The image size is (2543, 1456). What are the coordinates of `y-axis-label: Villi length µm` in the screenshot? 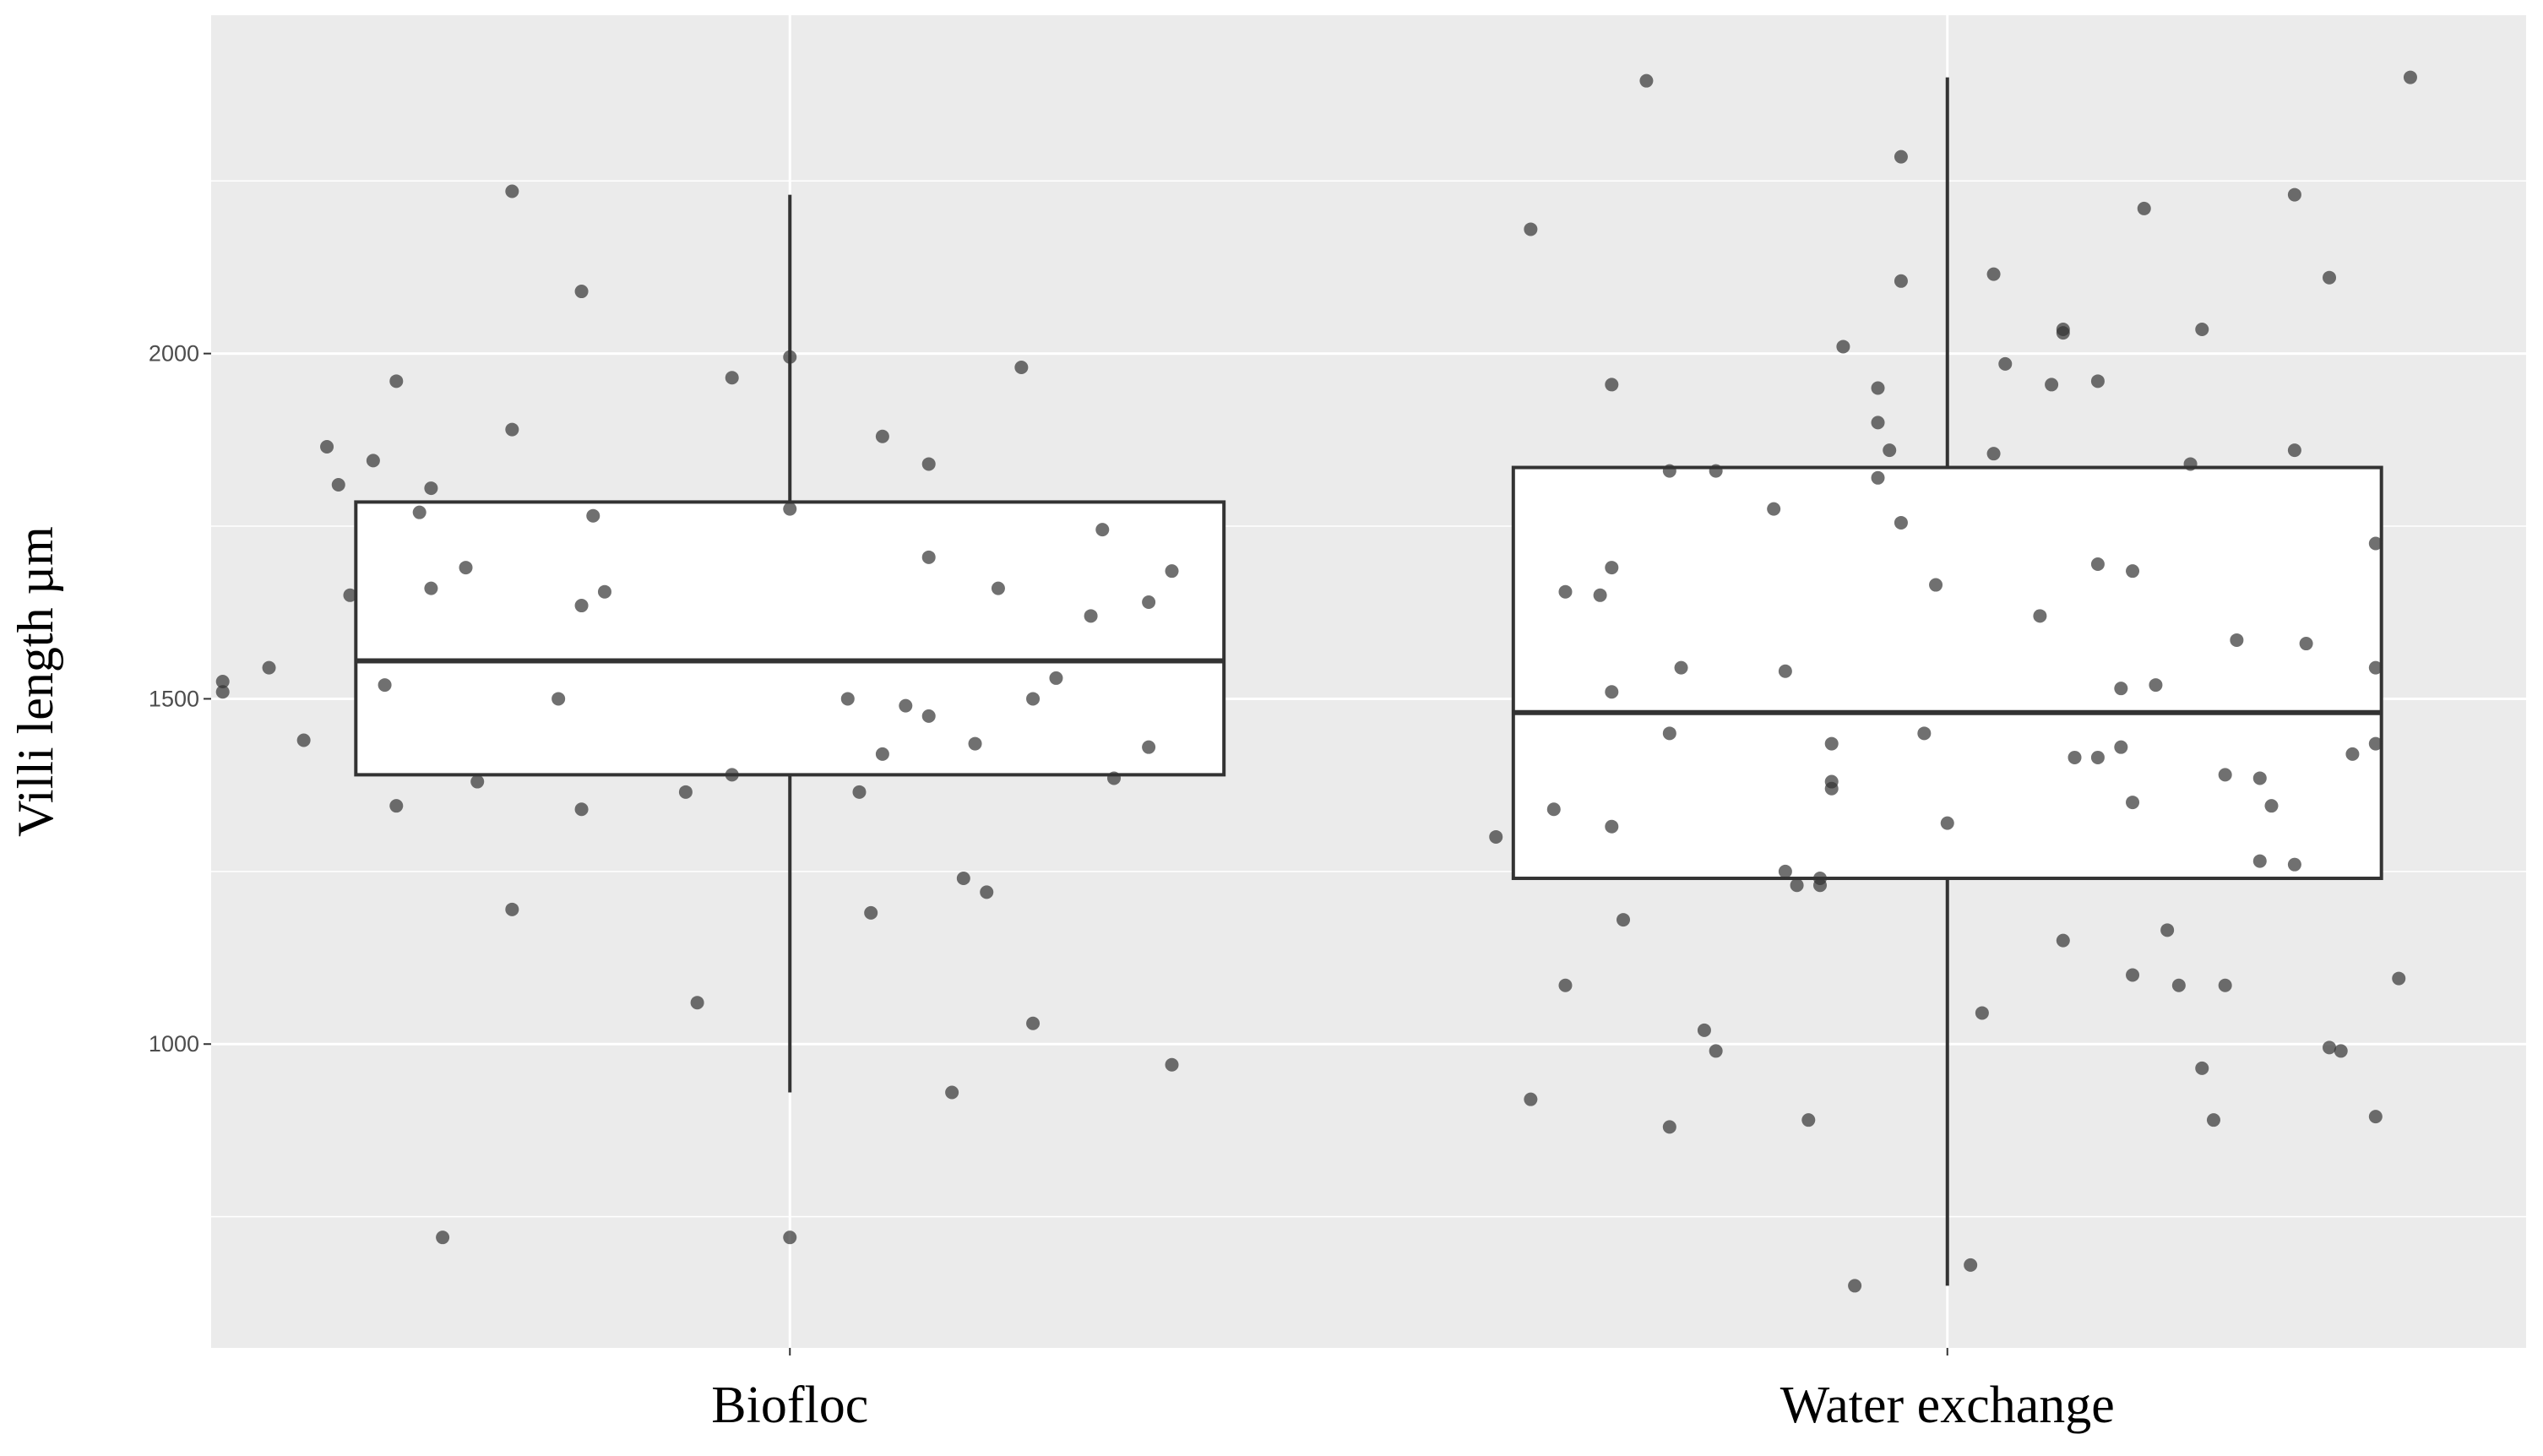 It's located at (35, 682).